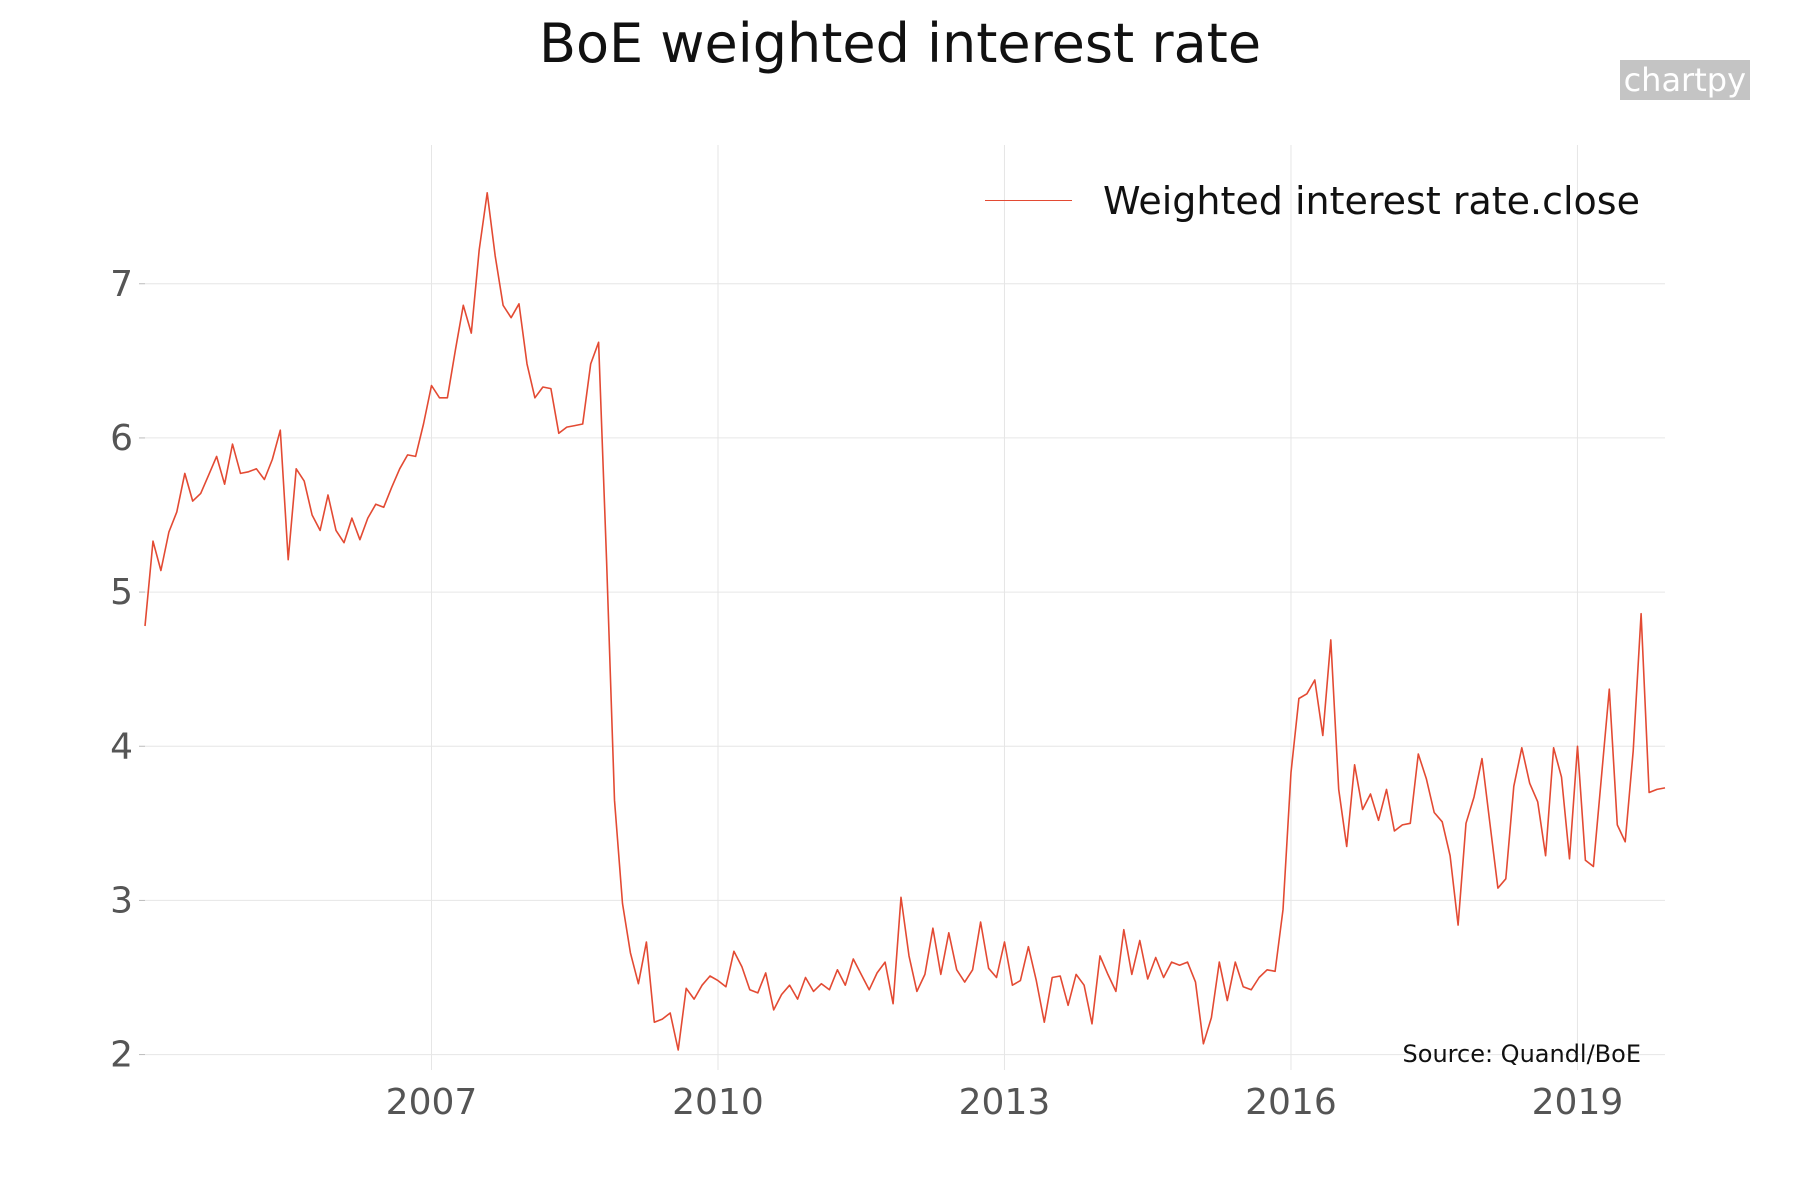 This screenshot has width=1800, height=1200. What do you see at coordinates (121, 746) in the screenshot?
I see `y-tick-label: 4` at bounding box center [121, 746].